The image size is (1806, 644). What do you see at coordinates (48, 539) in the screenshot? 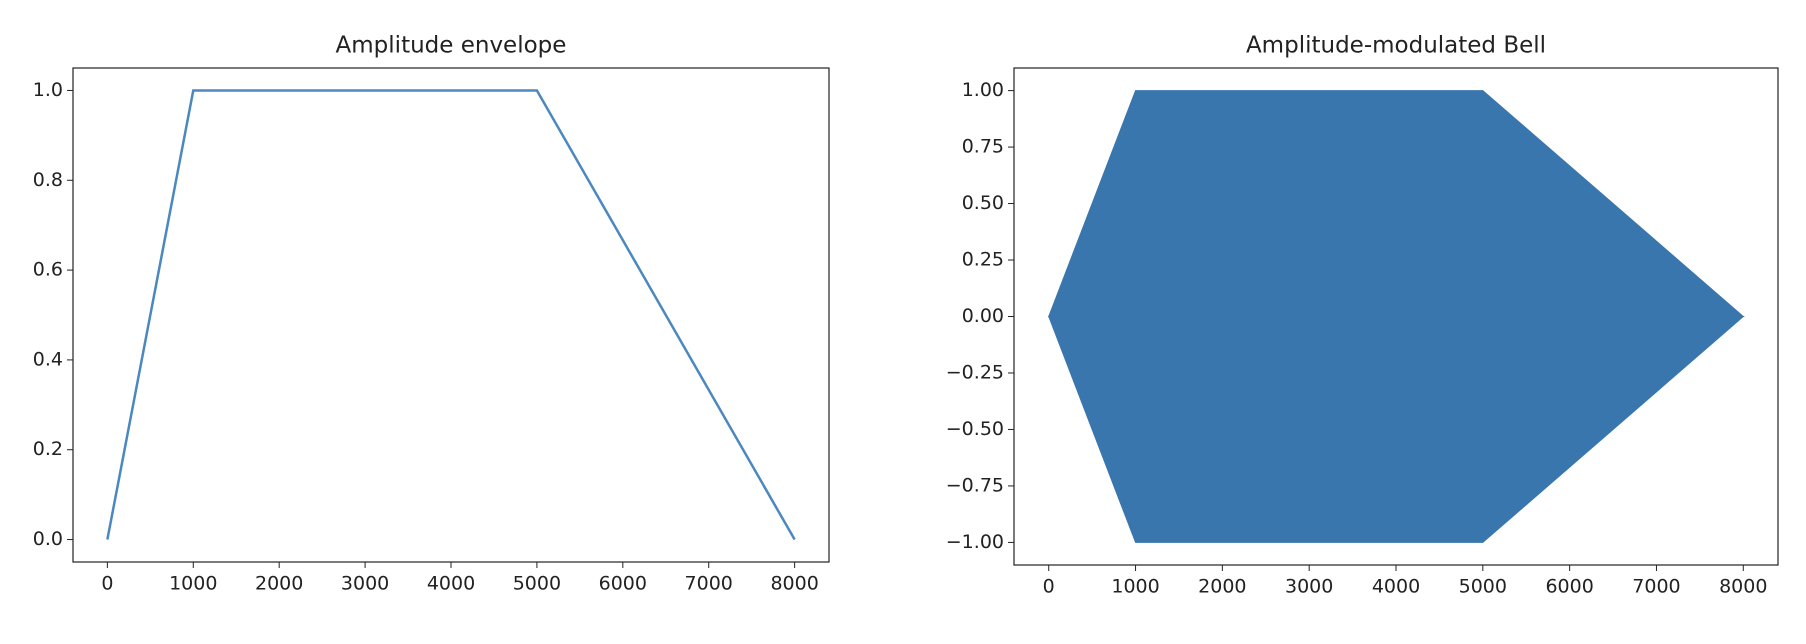
I see `y-tick-label: 0.0` at bounding box center [48, 539].